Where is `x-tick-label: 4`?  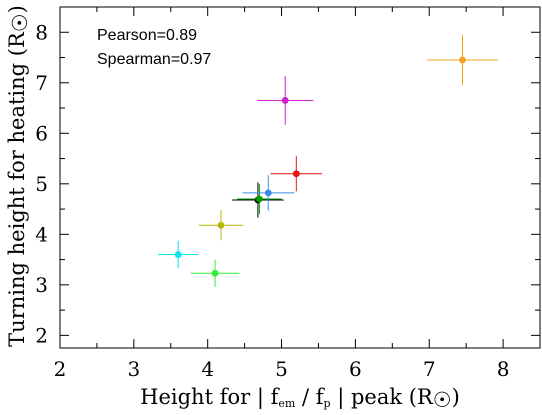
x-tick-label: 4 is located at coordinates (207, 369).